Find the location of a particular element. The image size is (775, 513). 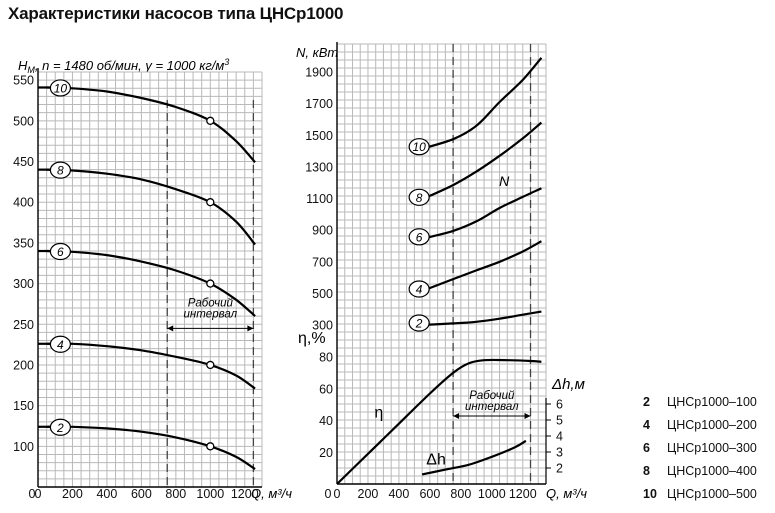

power-x-tick: 0 is located at coordinates (337, 494).